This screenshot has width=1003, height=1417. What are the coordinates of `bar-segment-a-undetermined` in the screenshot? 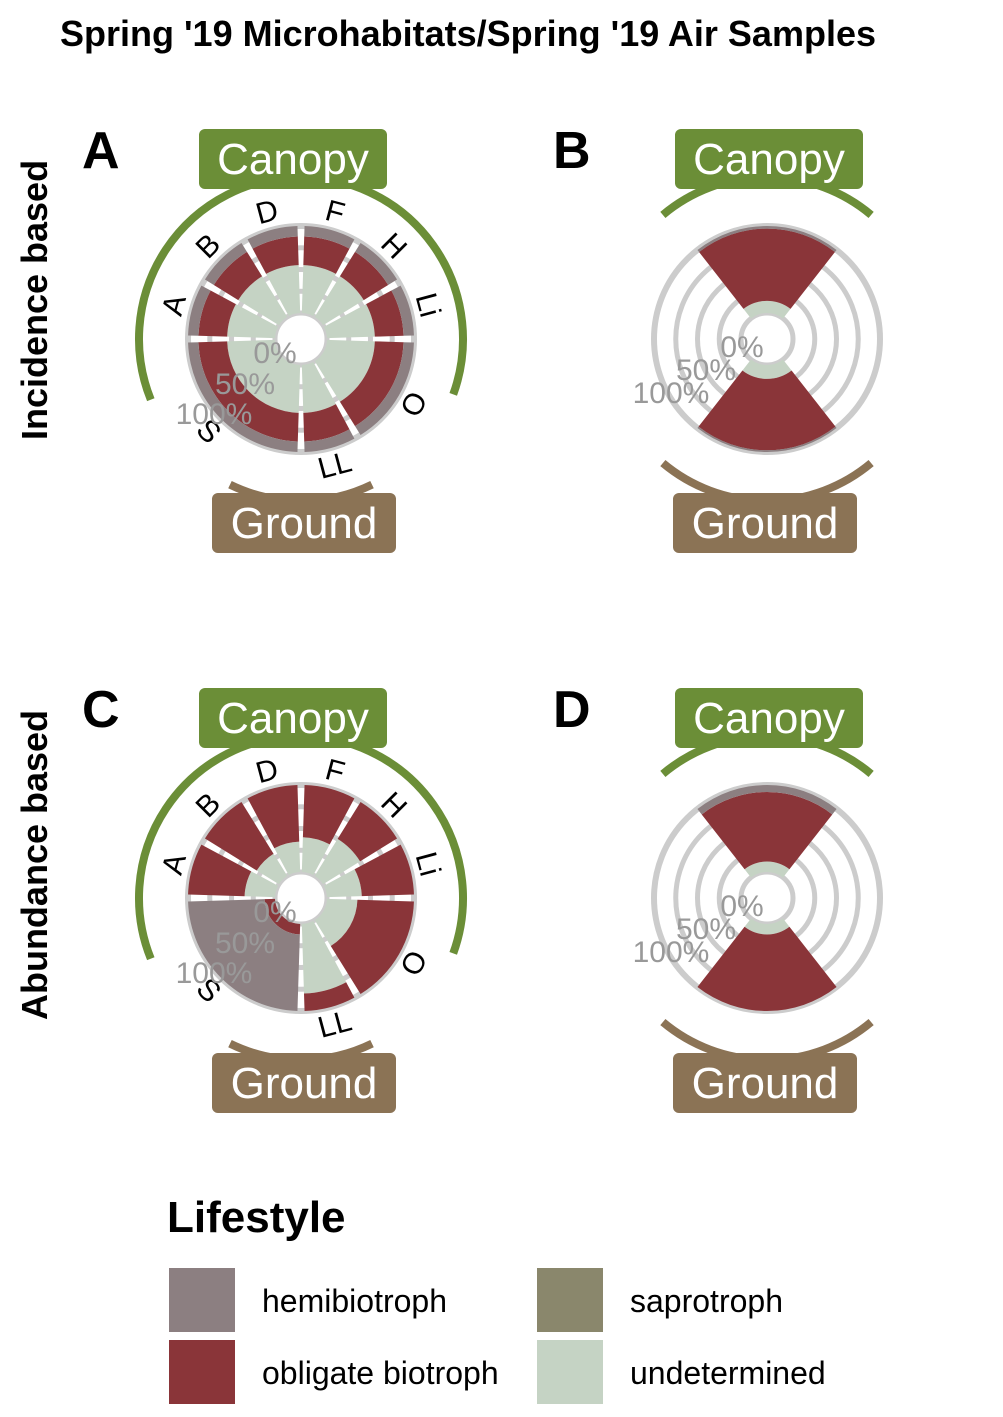 It's located at (253, 321).